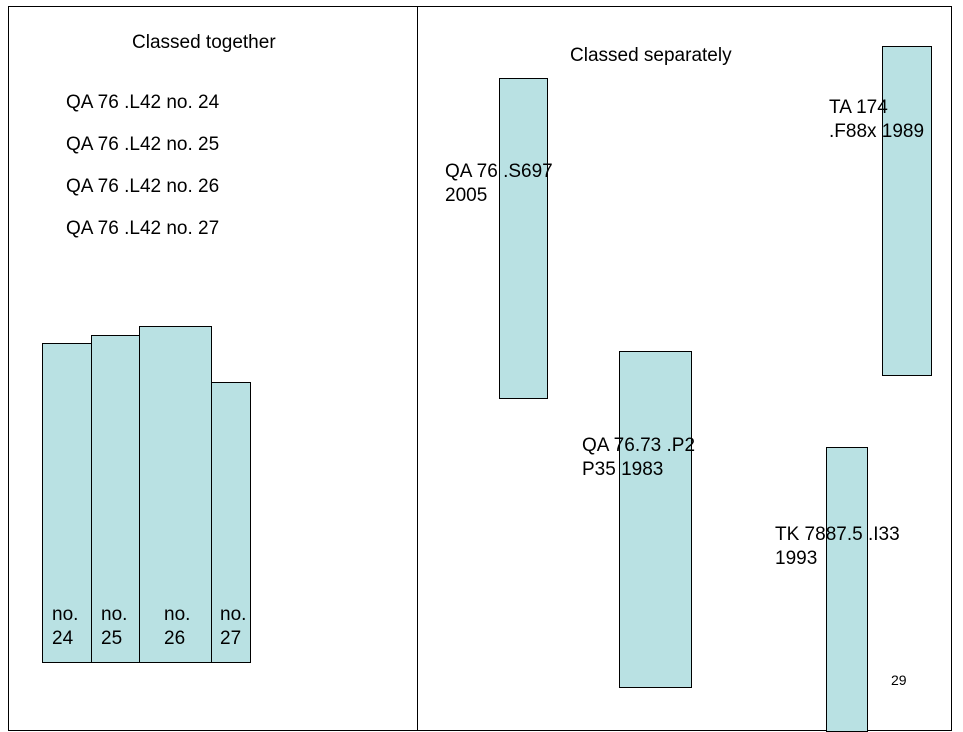 This screenshot has height=732, width=963. I want to click on call-number-item: QA 76 .L42 no. 26, so click(143, 186).